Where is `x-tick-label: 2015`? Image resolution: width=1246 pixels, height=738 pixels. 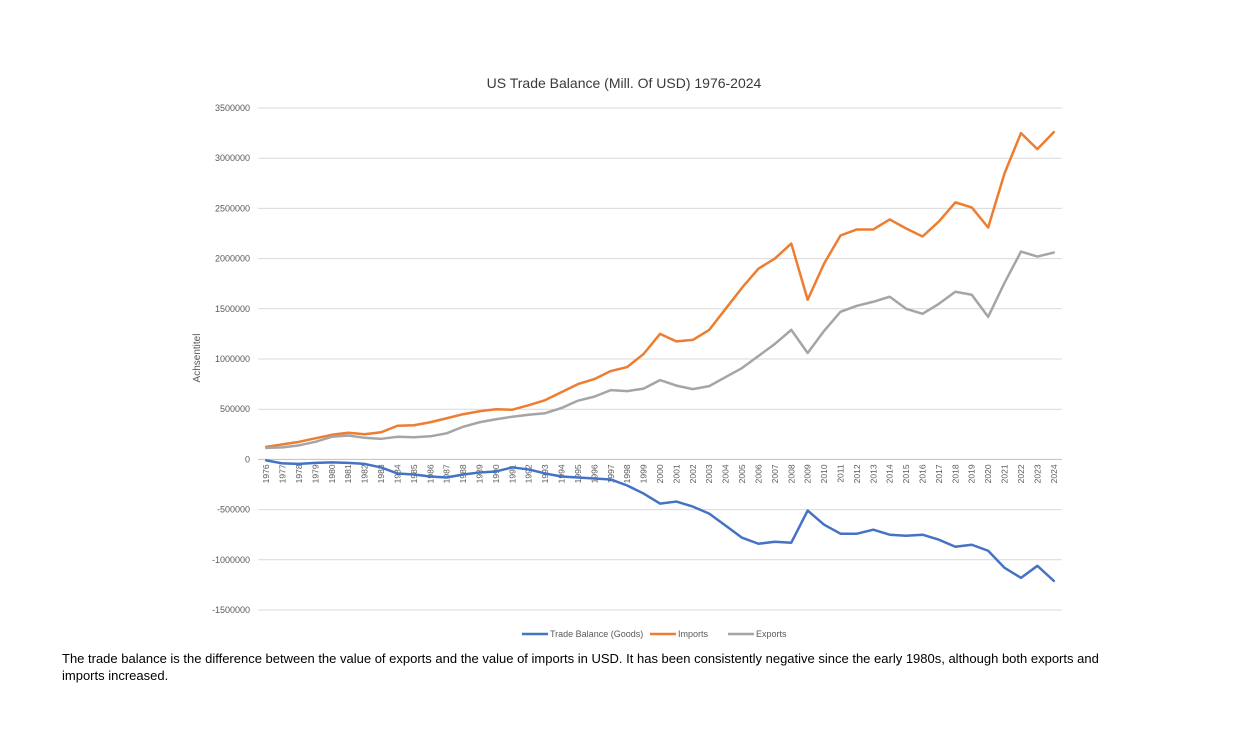
x-tick-label: 2015 is located at coordinates (906, 473).